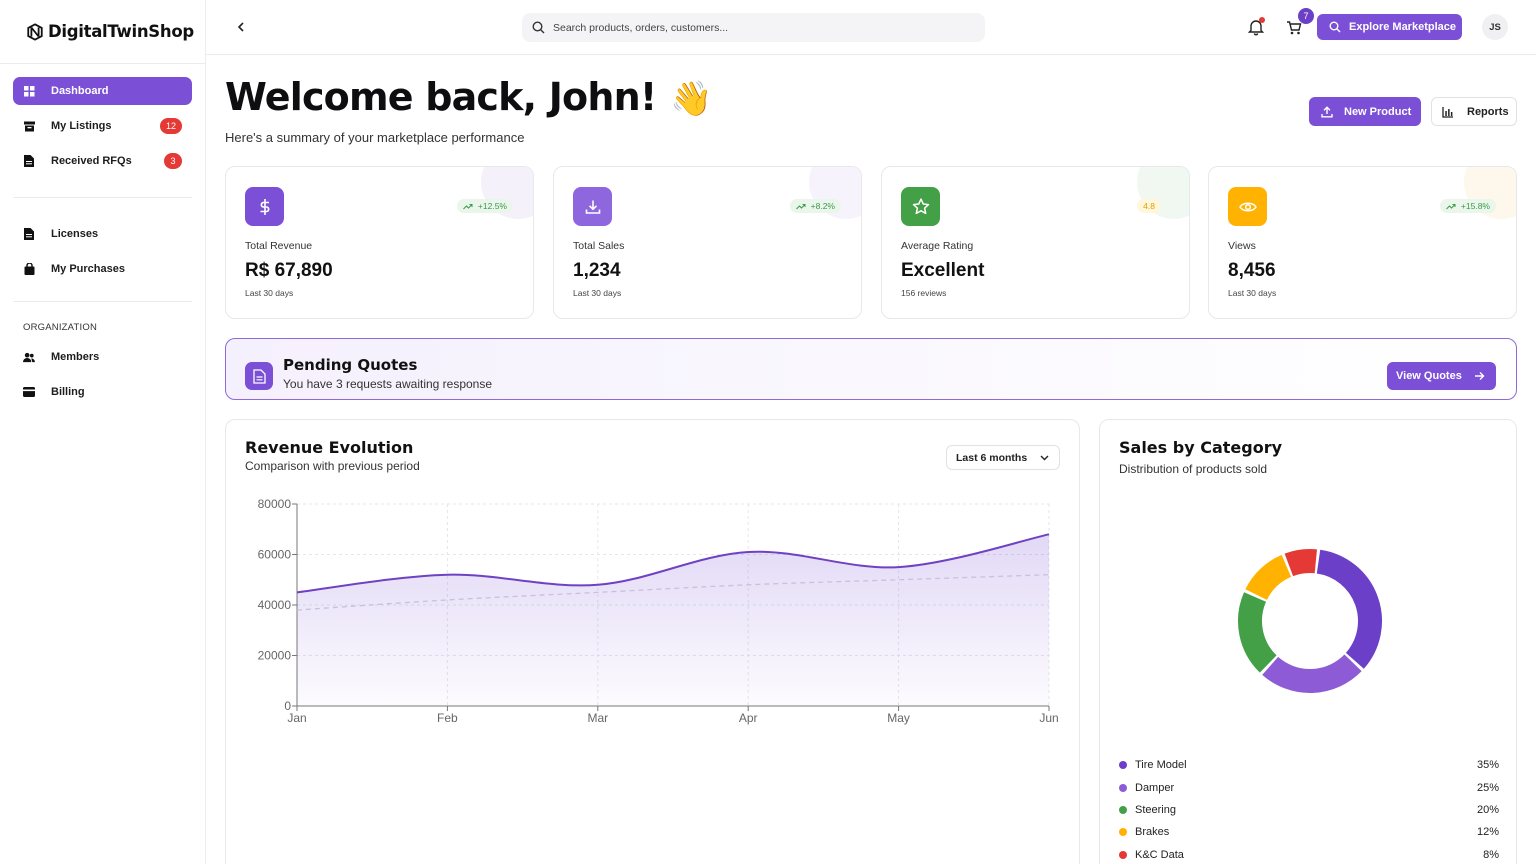 This screenshot has height=864, width=1536. Describe the element at coordinates (920, 206) in the screenshot. I see `star-icon` at that location.